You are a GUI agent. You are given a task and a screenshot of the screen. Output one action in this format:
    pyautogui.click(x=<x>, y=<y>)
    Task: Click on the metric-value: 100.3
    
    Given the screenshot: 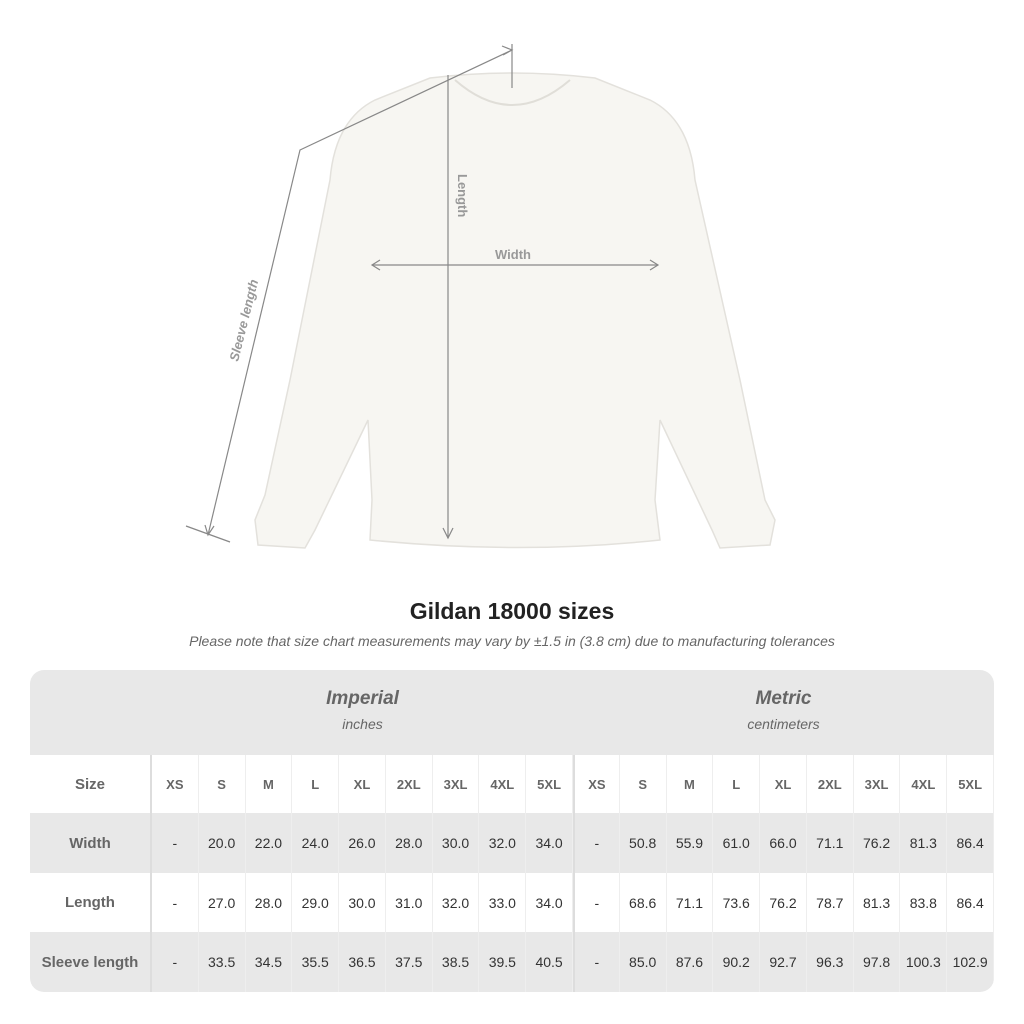 What is the action you would take?
    pyautogui.click(x=924, y=962)
    